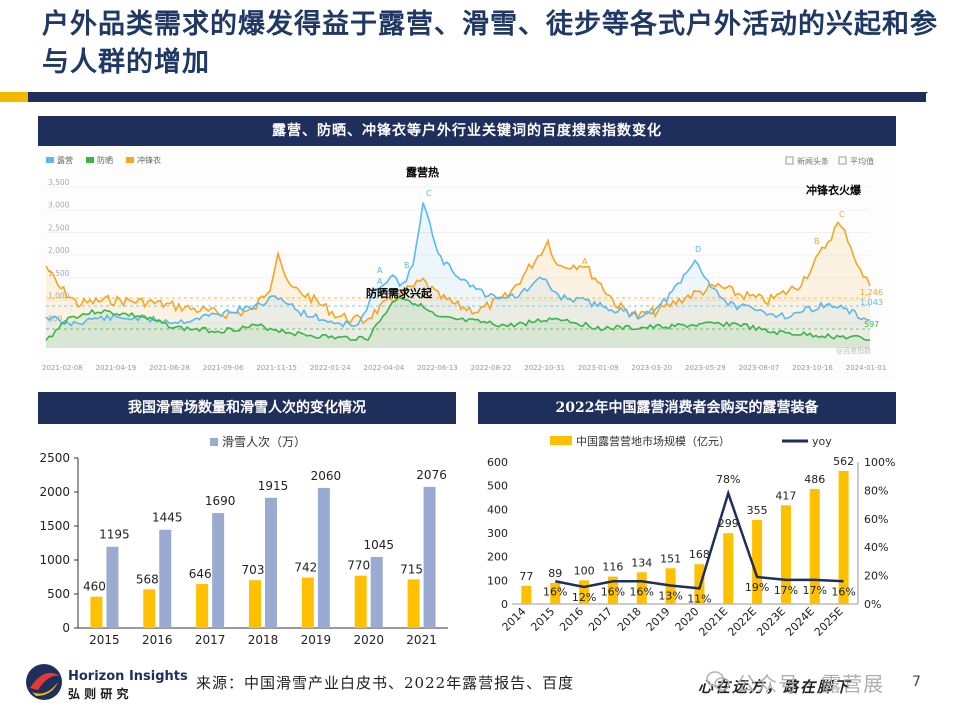  What do you see at coordinates (829, 161) in the screenshot?
I see `baidu-toggles: 新闻头条 平均值` at bounding box center [829, 161].